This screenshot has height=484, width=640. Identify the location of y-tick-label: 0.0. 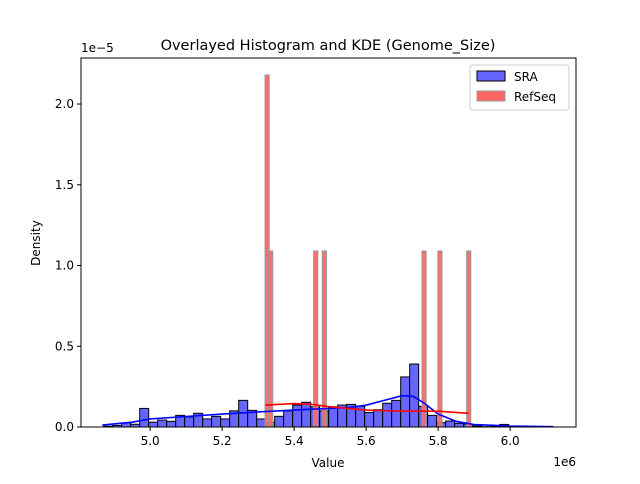
(64, 427).